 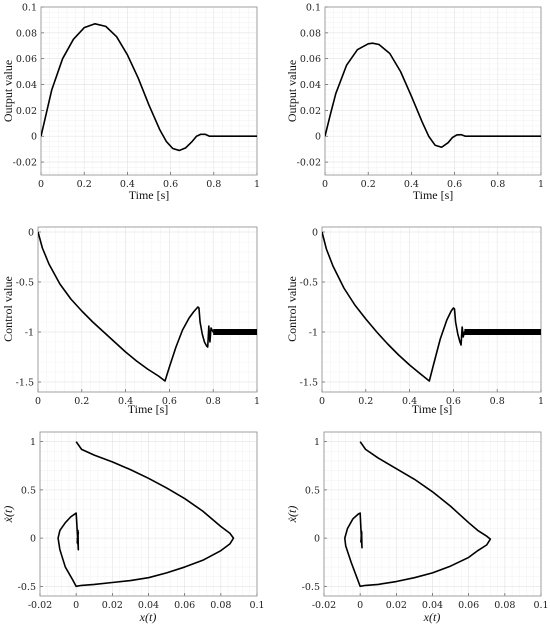 What do you see at coordinates (8, 515) in the screenshot?
I see `ylabel-phase-left: ẋ(t)` at bounding box center [8, 515].